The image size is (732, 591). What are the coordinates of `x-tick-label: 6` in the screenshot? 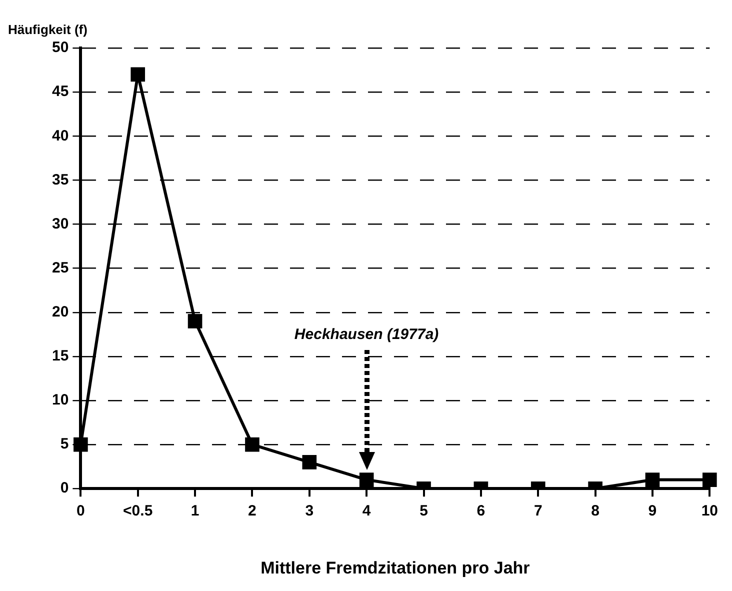 It's located at (481, 511).